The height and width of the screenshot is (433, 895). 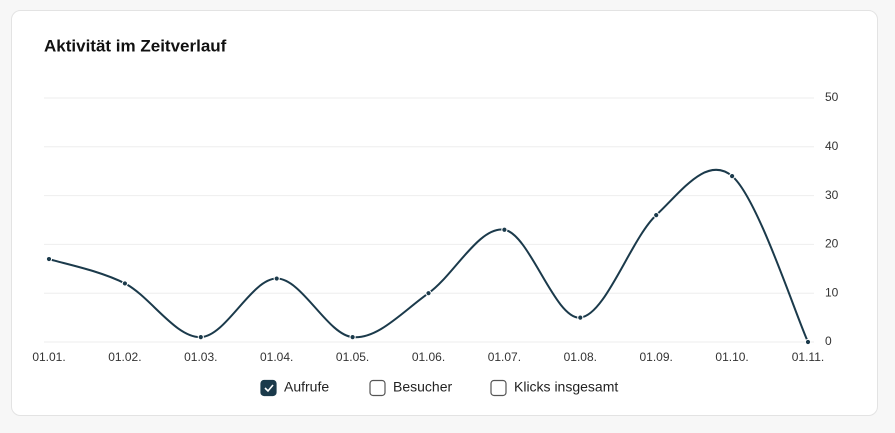 I want to click on y-tick-label: 40, so click(x=832, y=146).